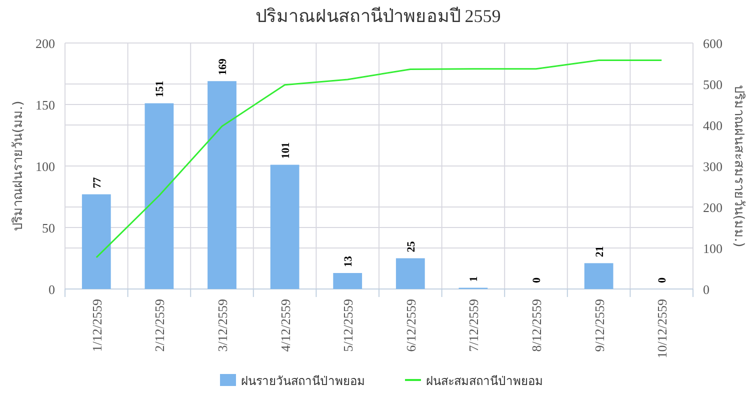 The height and width of the screenshot is (394, 756). What do you see at coordinates (712, 207) in the screenshot?
I see `y2-tick-label: 200` at bounding box center [712, 207].